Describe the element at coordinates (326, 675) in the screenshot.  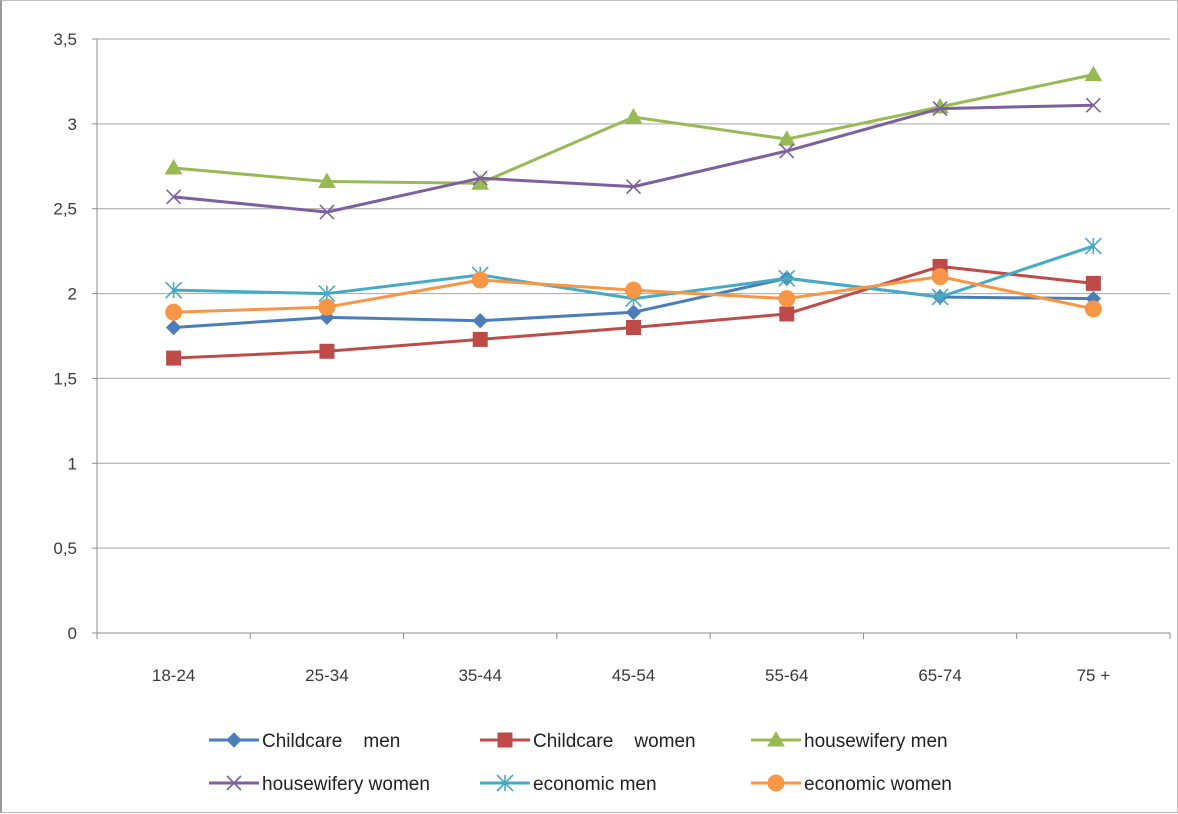
I see `x-tick-label: 25-34` at that location.